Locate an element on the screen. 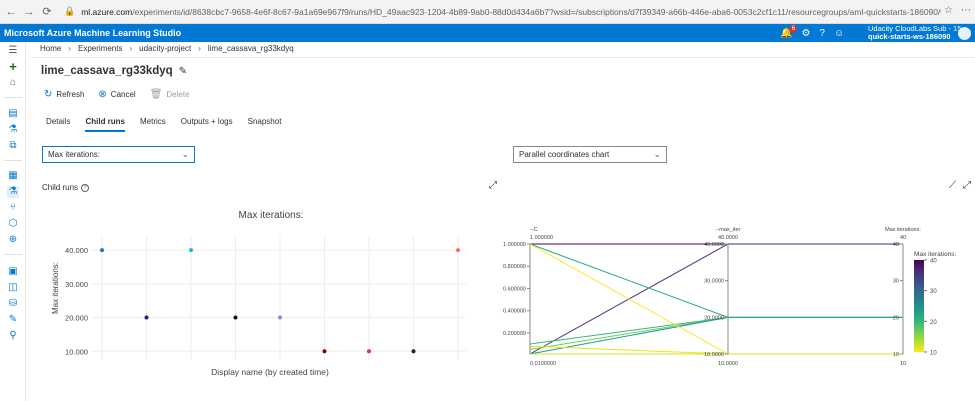 The image size is (975, 401). datasets-icon: ▦ is located at coordinates (13, 175).